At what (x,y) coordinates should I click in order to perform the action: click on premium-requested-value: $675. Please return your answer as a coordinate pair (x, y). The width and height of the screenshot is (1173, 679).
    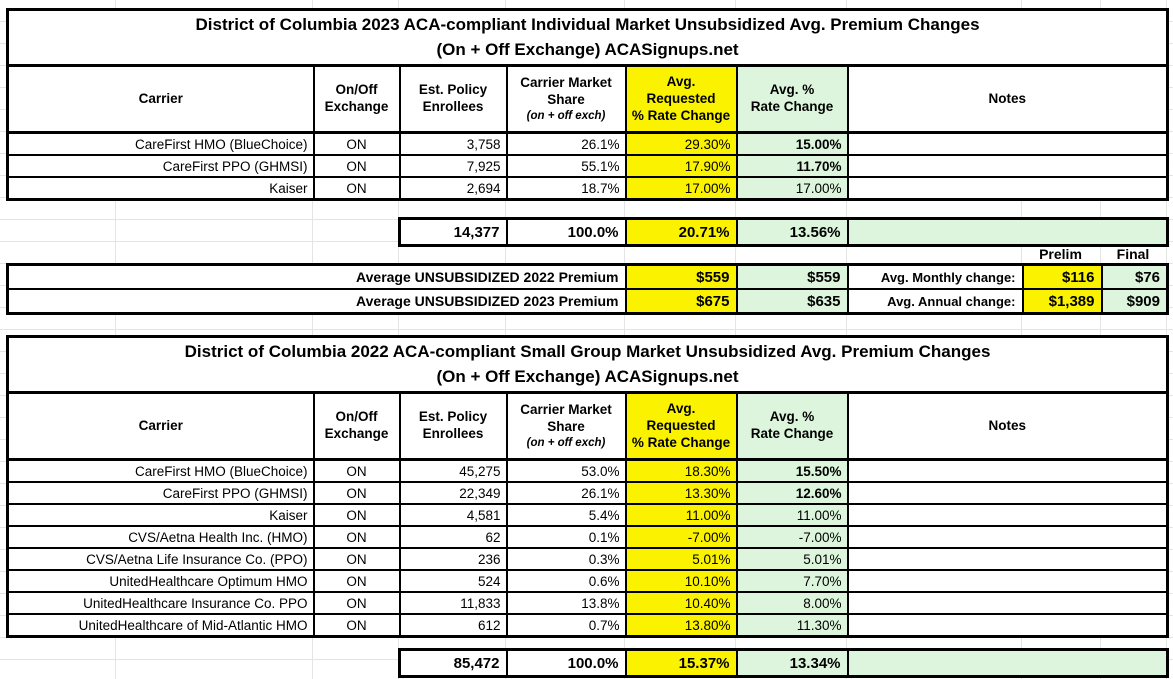
    Looking at the image, I should click on (681, 301).